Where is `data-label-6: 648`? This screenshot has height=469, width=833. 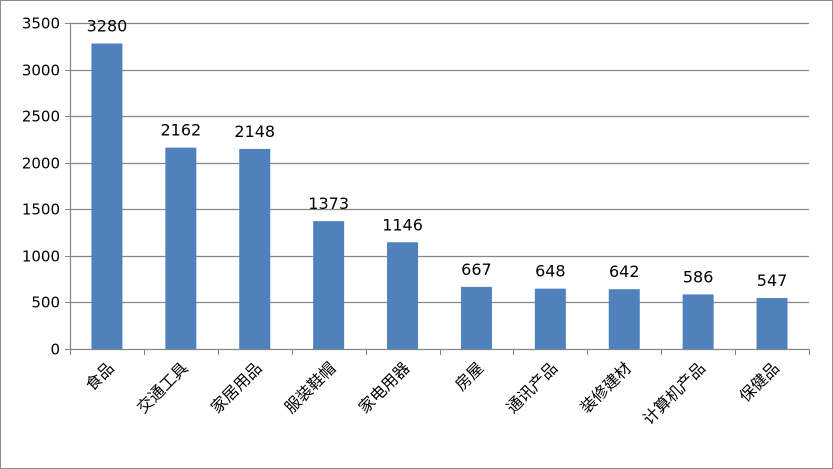
data-label-6: 648 is located at coordinates (550, 271).